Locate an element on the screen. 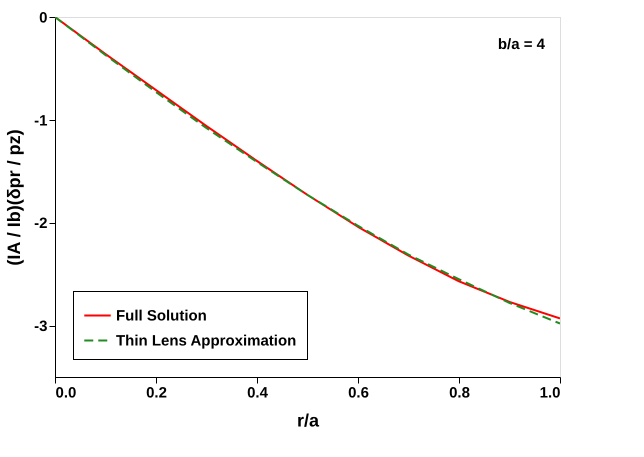 The width and height of the screenshot is (644, 457). y-tick-label: 0 is located at coordinates (43, 18).